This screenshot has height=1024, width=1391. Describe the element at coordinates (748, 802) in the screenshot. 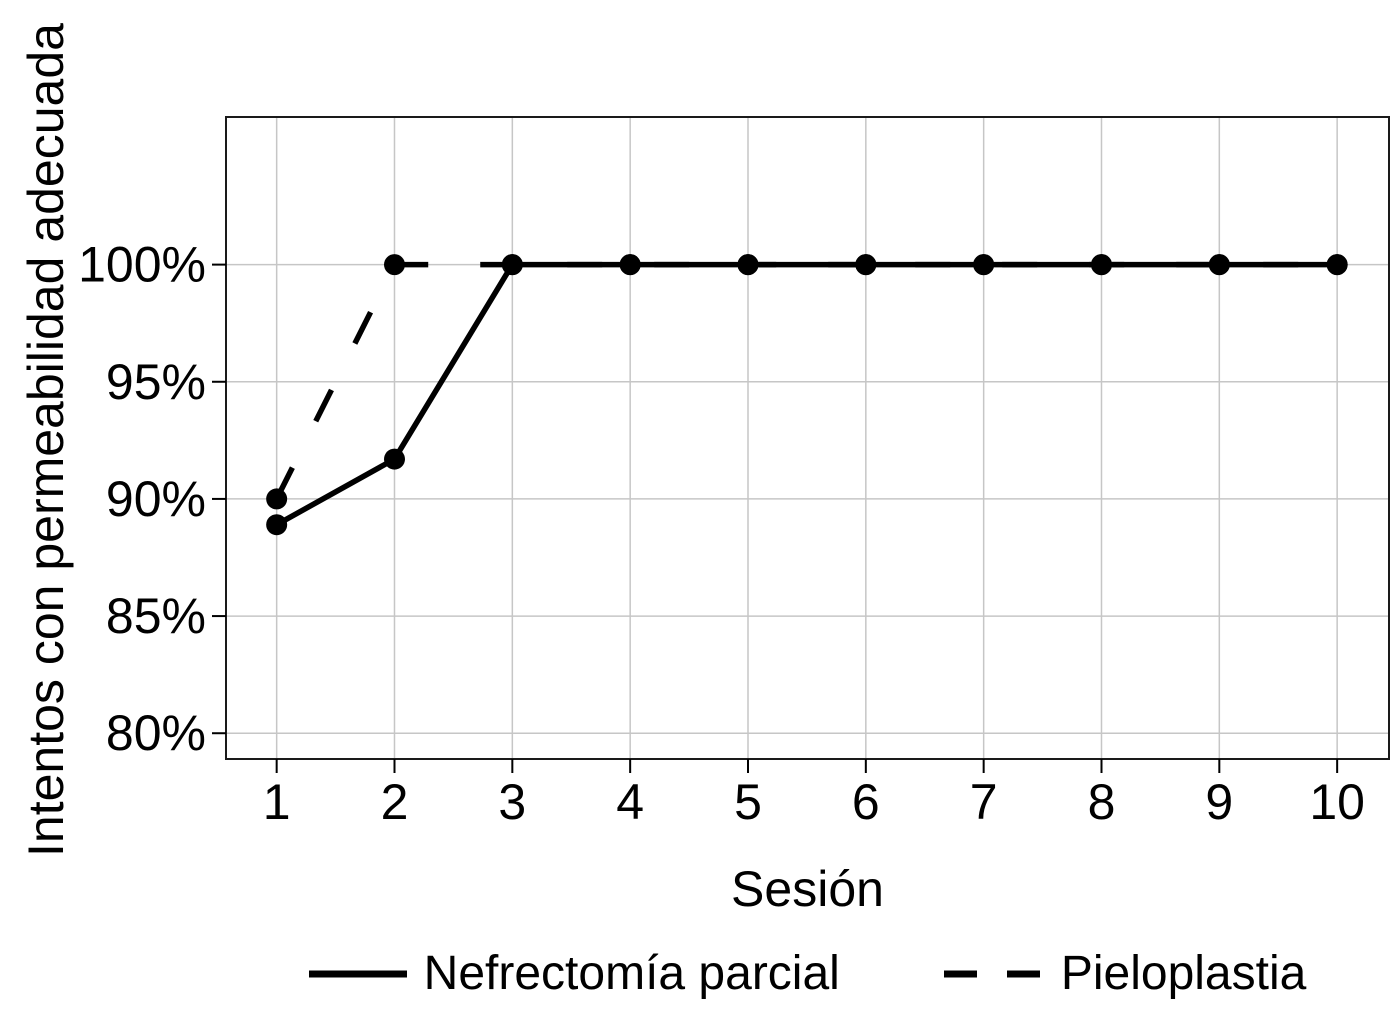

I see `x-tick-label: 5` at that location.